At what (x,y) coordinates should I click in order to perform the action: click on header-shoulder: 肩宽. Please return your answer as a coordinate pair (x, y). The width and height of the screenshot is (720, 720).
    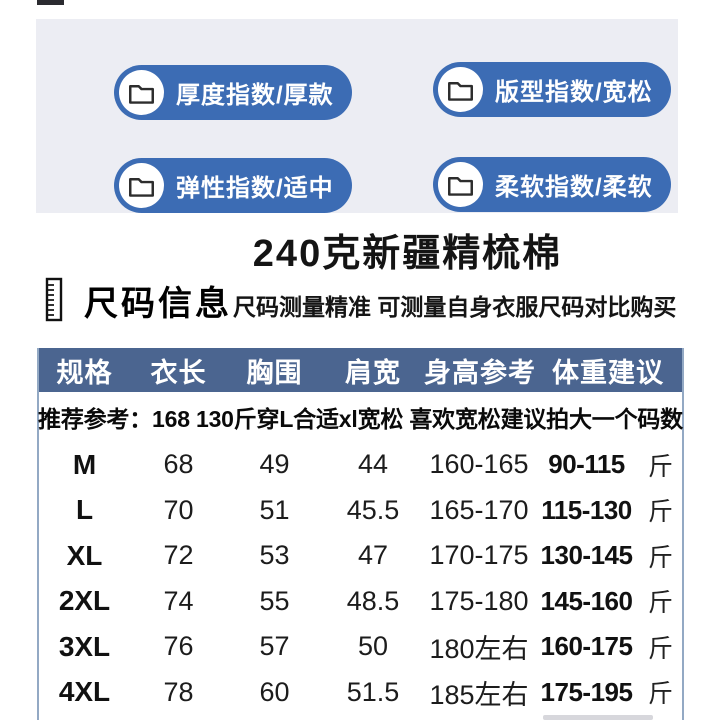
    Looking at the image, I should click on (373, 372).